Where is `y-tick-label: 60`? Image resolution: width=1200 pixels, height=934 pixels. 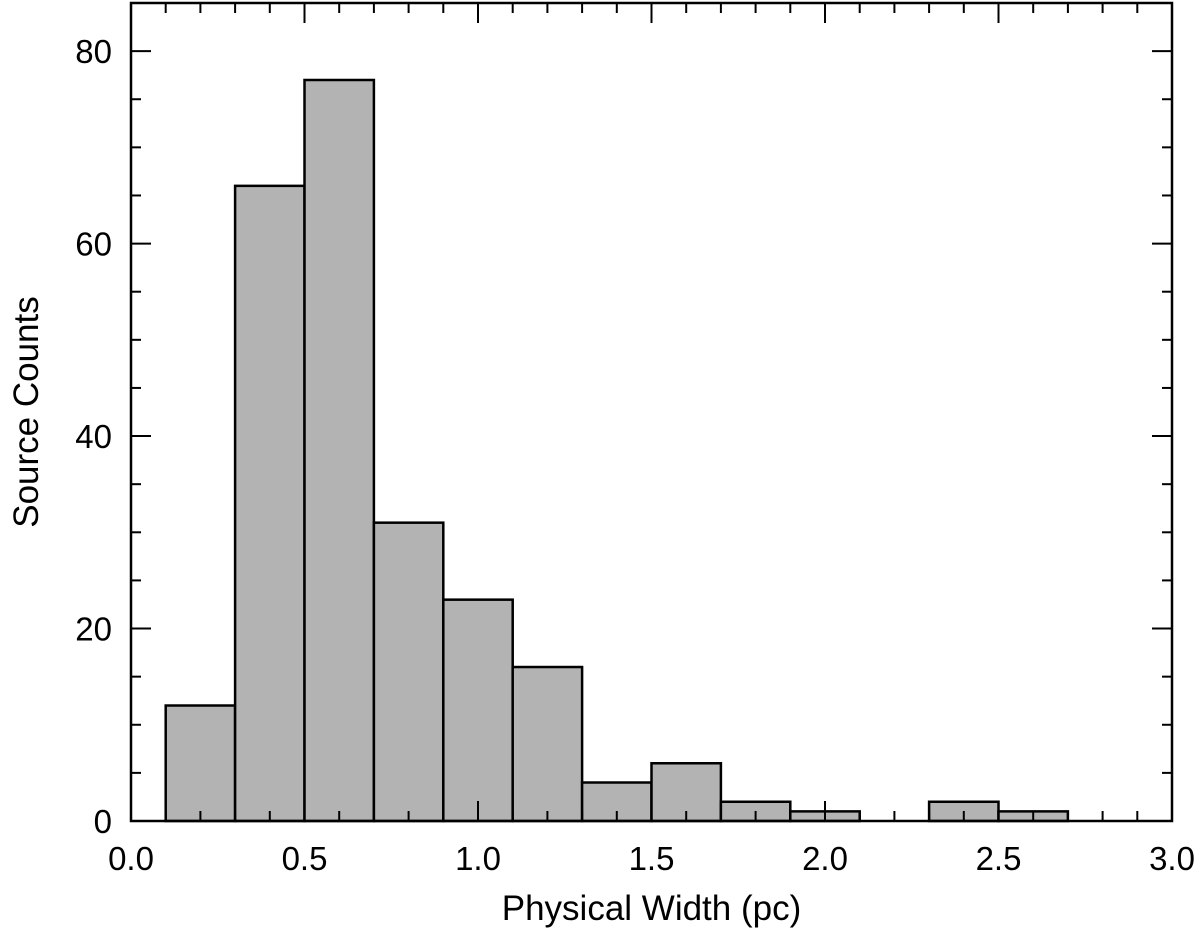
y-tick-label: 60 is located at coordinates (93, 244).